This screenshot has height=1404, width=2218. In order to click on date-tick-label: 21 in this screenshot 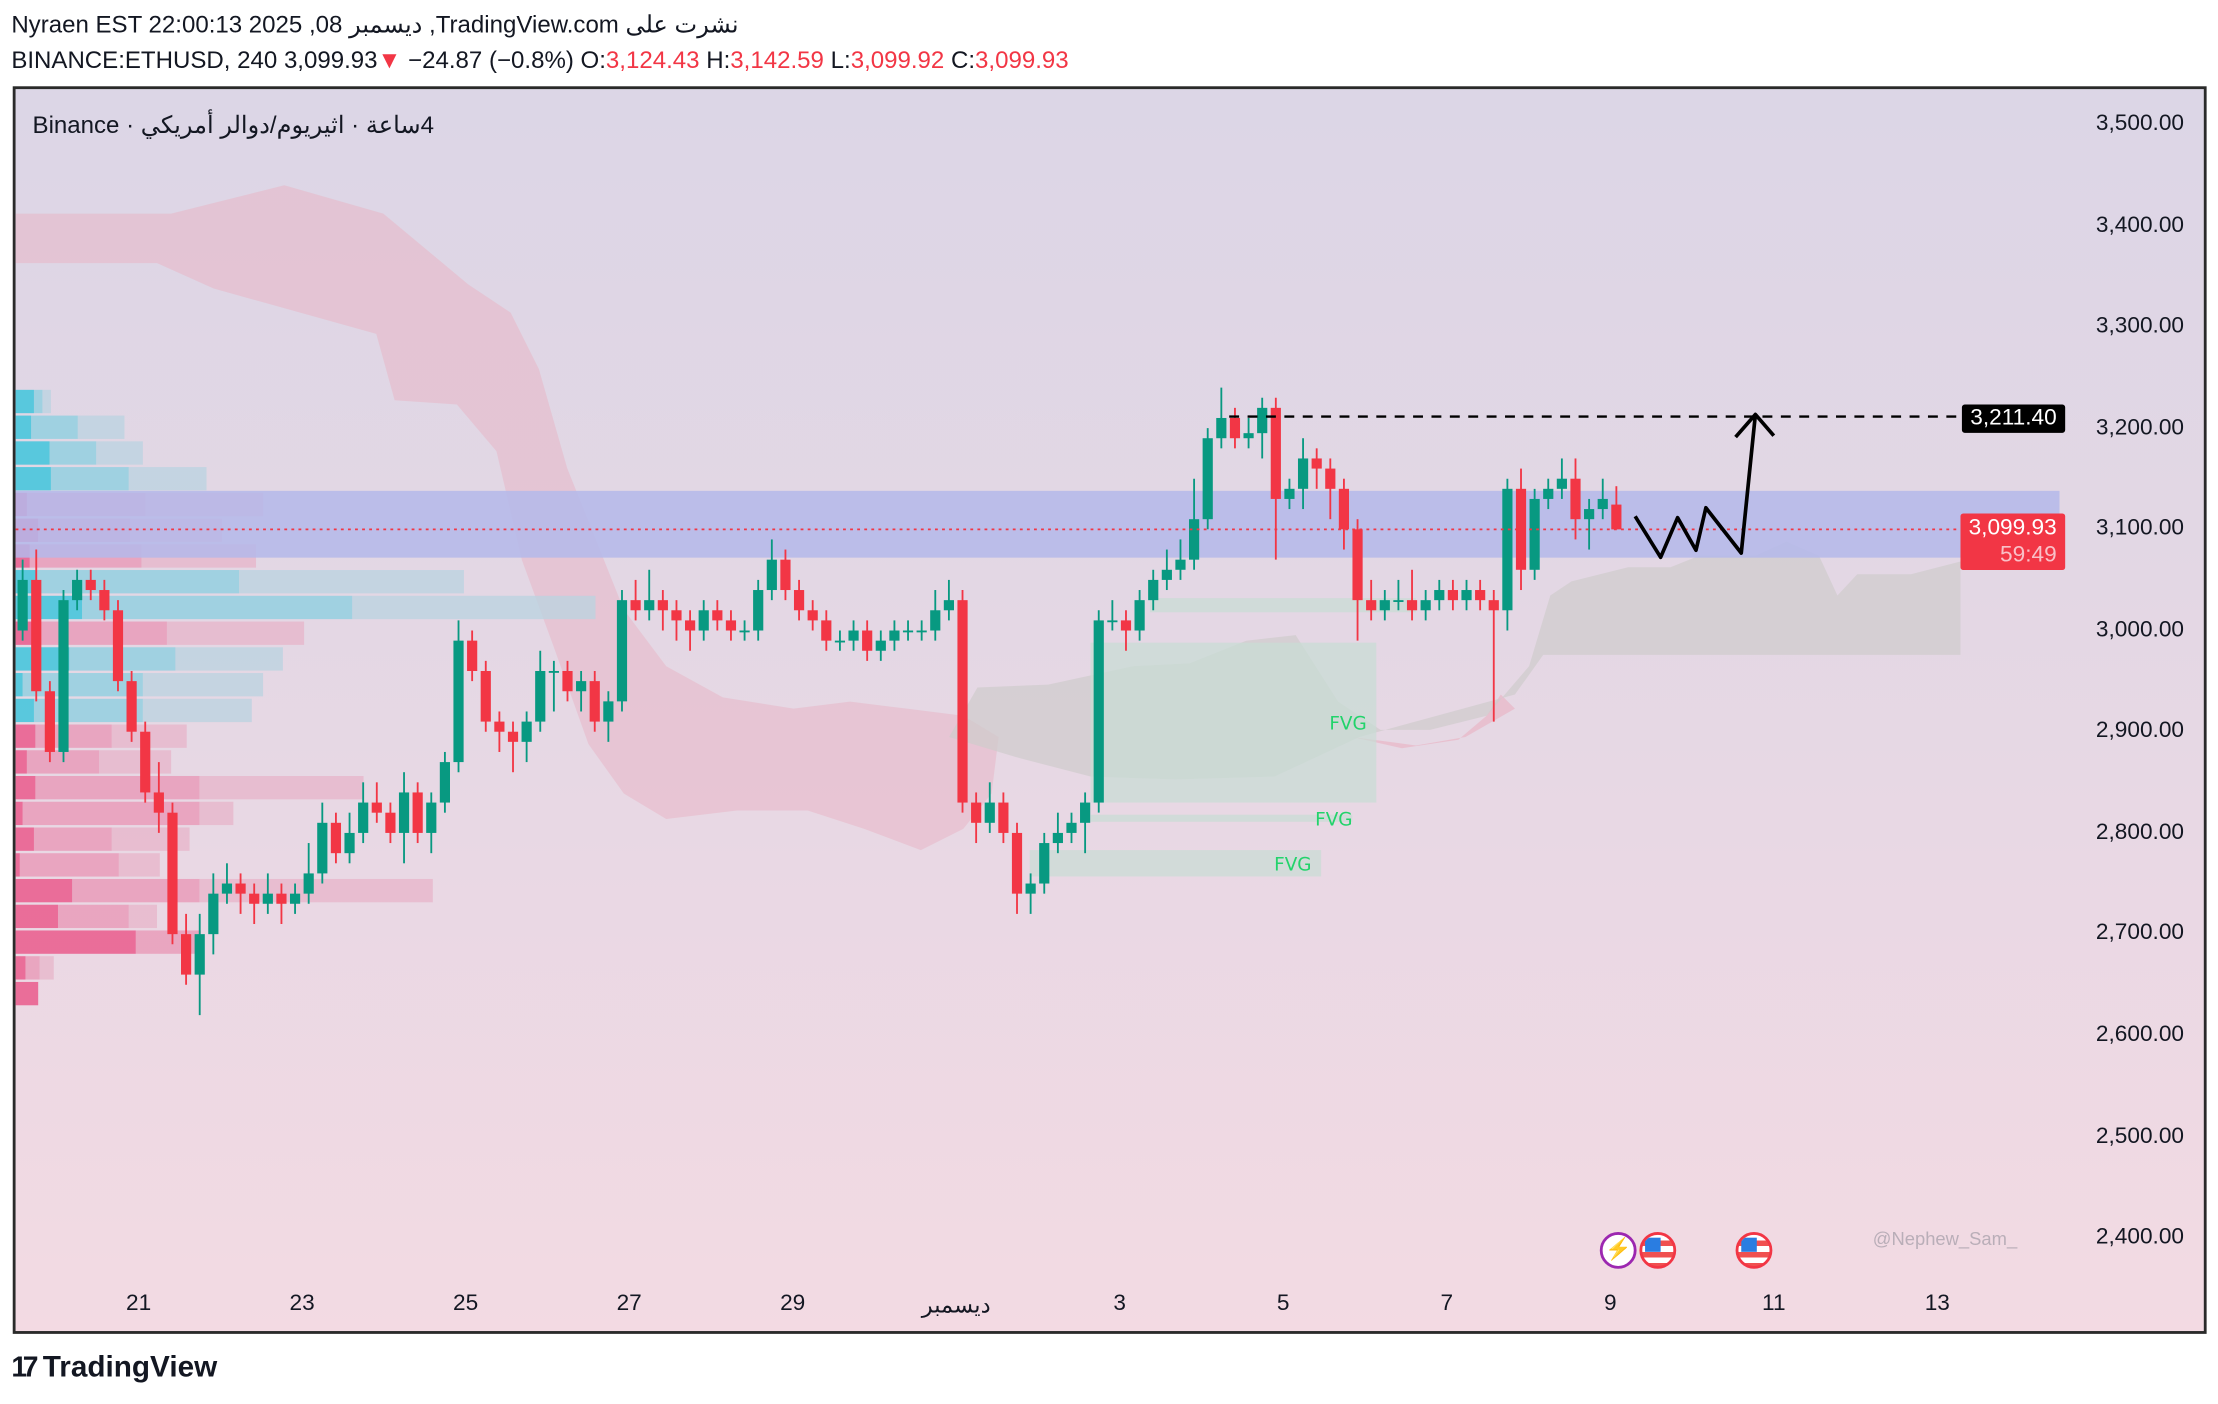, I will do `click(139, 1303)`.